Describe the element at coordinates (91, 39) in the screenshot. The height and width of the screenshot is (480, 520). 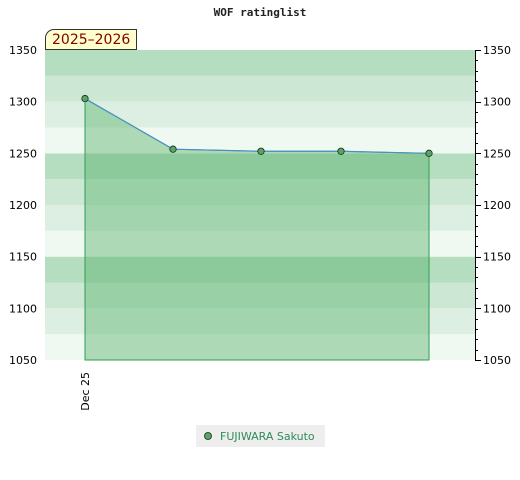
I see `season-badge: 2025–2026` at that location.